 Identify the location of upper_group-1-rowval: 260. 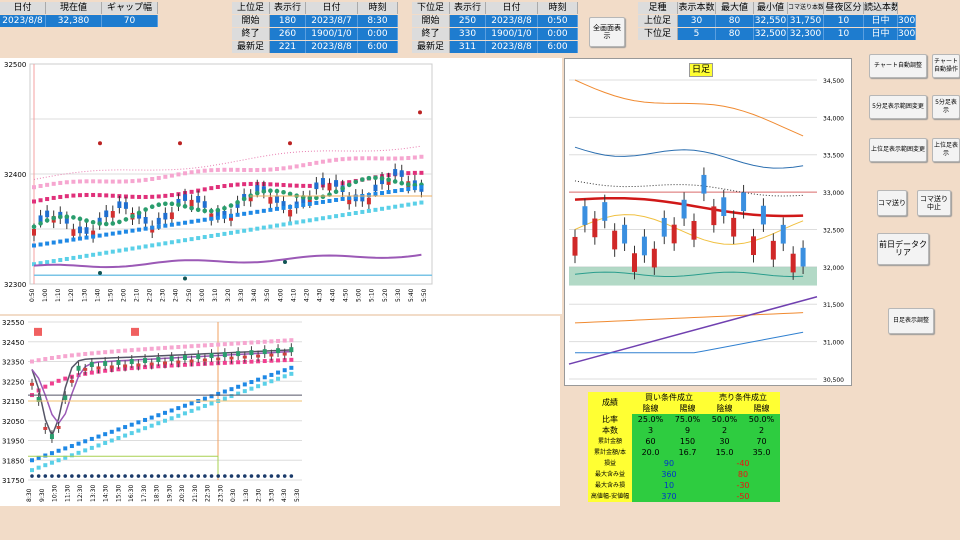
(288, 34).